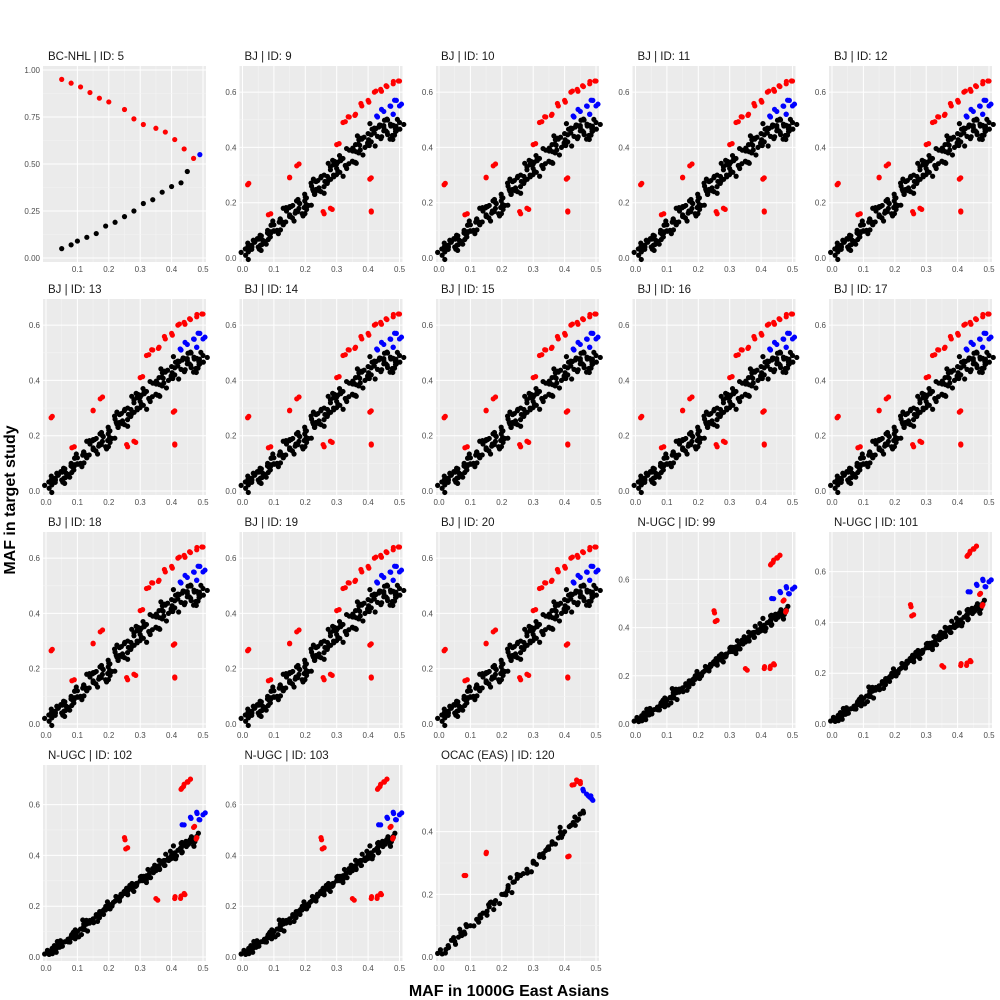 Image resolution: width=1000 pixels, height=1000 pixels. I want to click on y-tick-label: 0.2, so click(428, 669).